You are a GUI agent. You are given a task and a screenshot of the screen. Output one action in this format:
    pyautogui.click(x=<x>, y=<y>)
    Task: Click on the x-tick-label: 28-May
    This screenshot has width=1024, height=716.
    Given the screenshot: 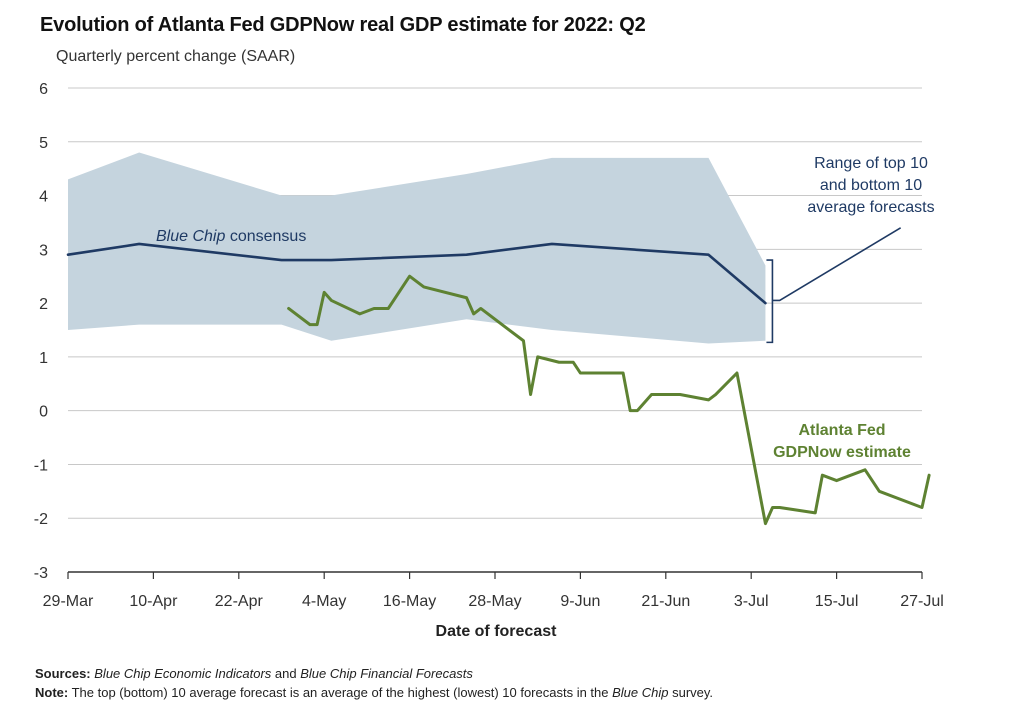 What is the action you would take?
    pyautogui.click(x=494, y=601)
    